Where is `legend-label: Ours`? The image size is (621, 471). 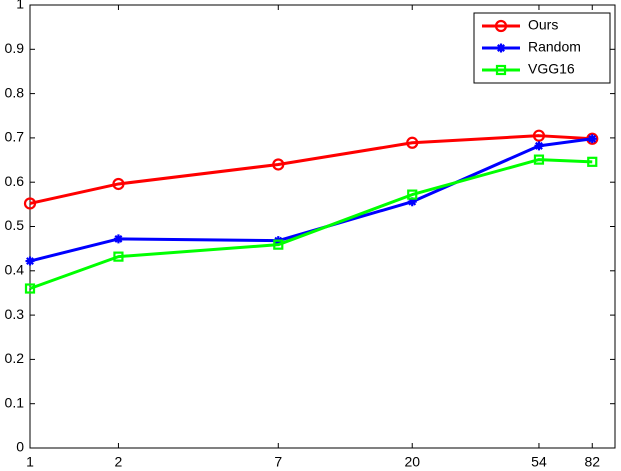
legend-label: Ours is located at coordinates (543, 25).